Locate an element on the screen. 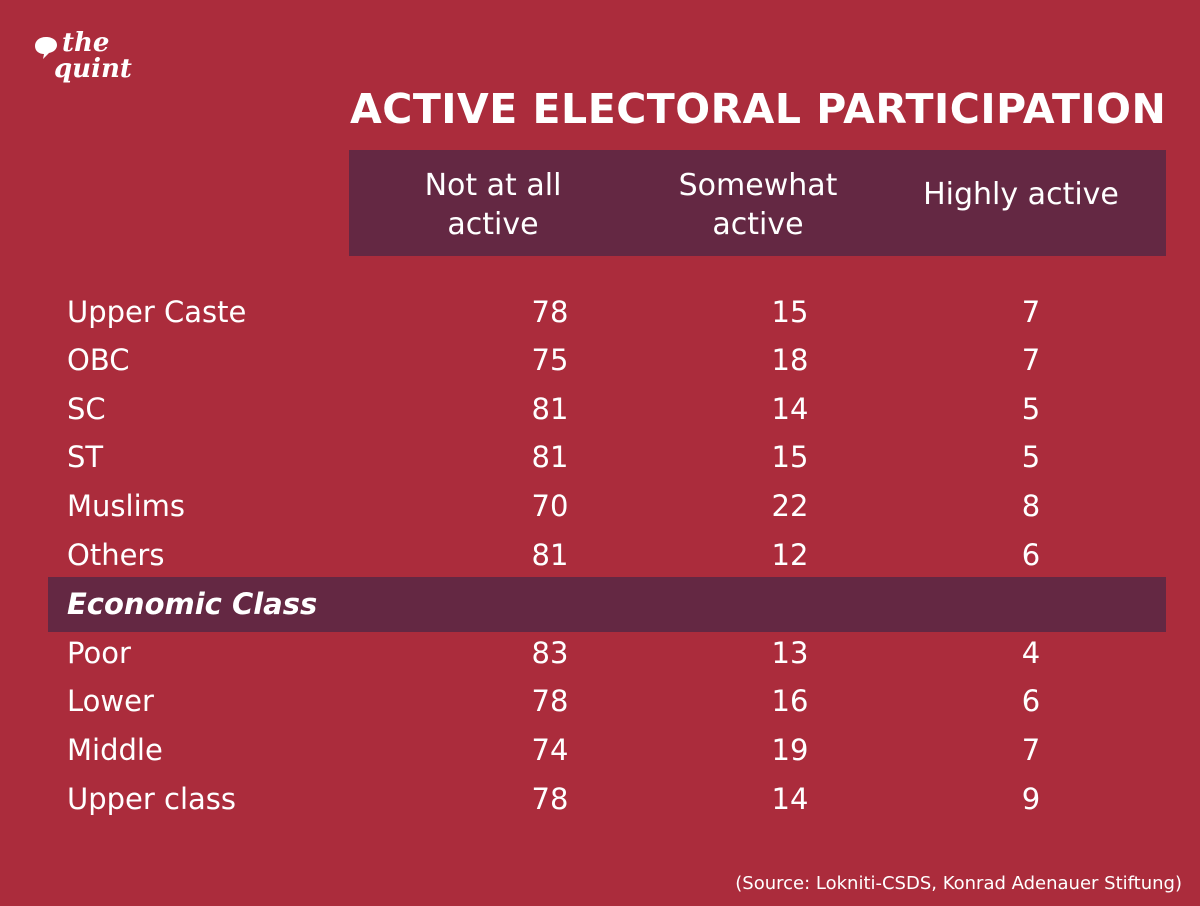 Image resolution: width=1200 pixels, height=906 pixels. section-band-economic-class is located at coordinates (607, 604).